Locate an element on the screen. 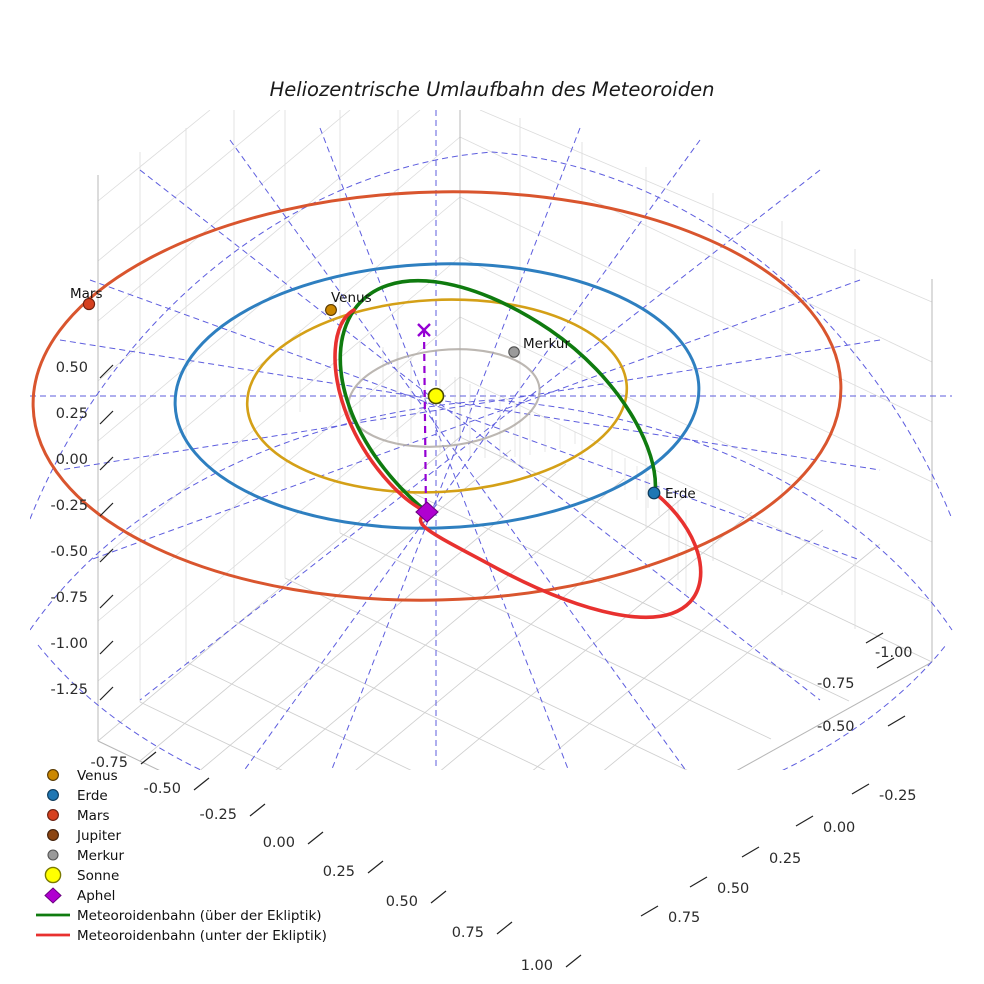  z-tick-7: -1.25 is located at coordinates (69, 690).